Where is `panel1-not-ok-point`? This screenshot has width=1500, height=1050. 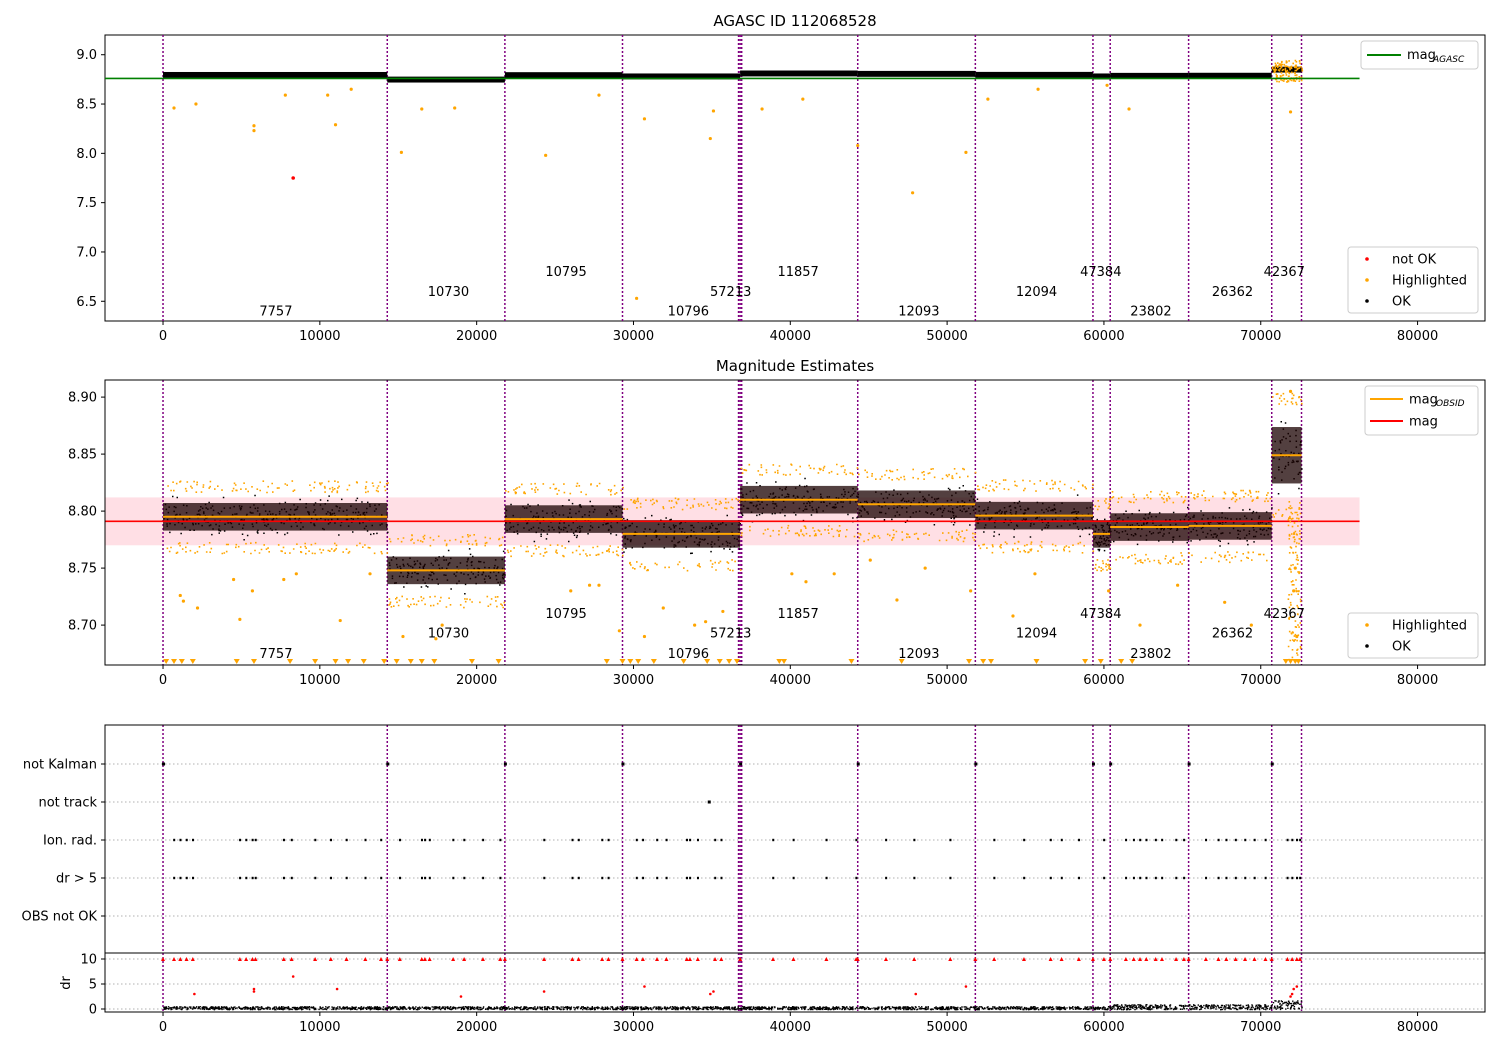
panel1-not-ok-point is located at coordinates (293, 178).